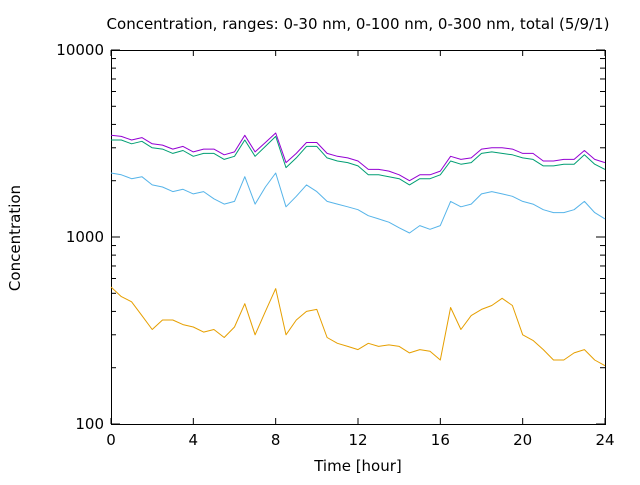 The width and height of the screenshot is (640, 485). I want to click on x-tick-label: 4, so click(194, 440).